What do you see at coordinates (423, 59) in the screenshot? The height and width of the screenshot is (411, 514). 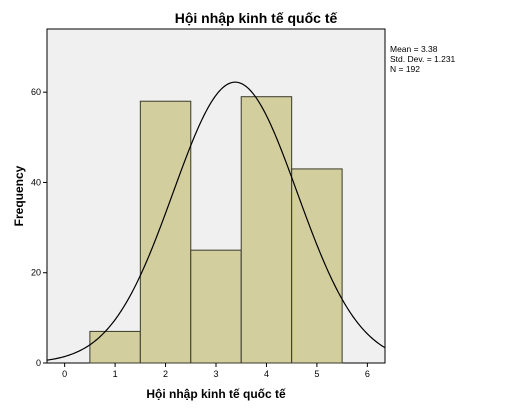 I see `stat-std-dev: Std. Dev. = 1.231` at bounding box center [423, 59].